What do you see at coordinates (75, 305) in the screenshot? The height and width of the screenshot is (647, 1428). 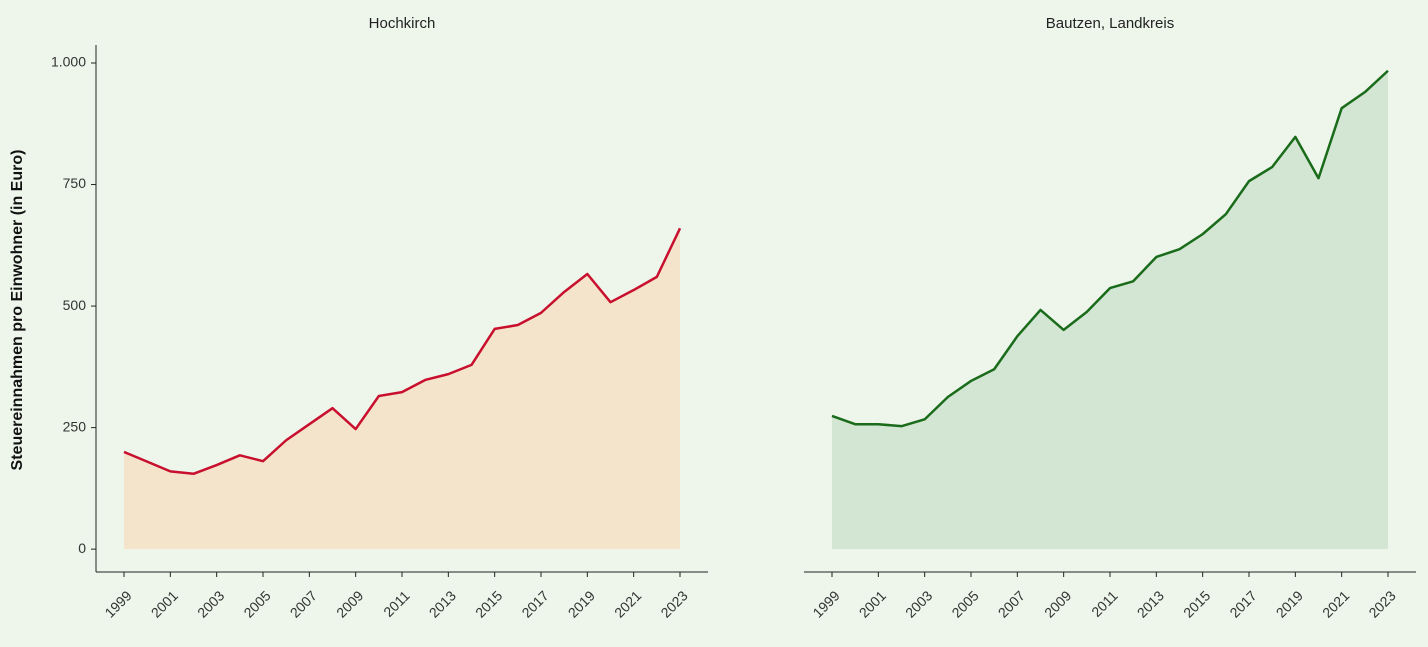 I see `y-tick-label: 500` at bounding box center [75, 305].